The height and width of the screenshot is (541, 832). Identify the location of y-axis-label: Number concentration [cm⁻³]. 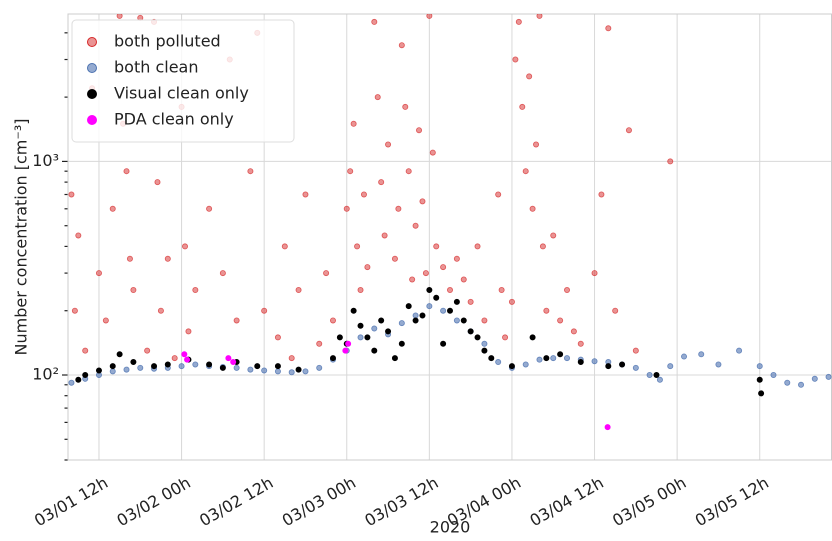
(21, 237).